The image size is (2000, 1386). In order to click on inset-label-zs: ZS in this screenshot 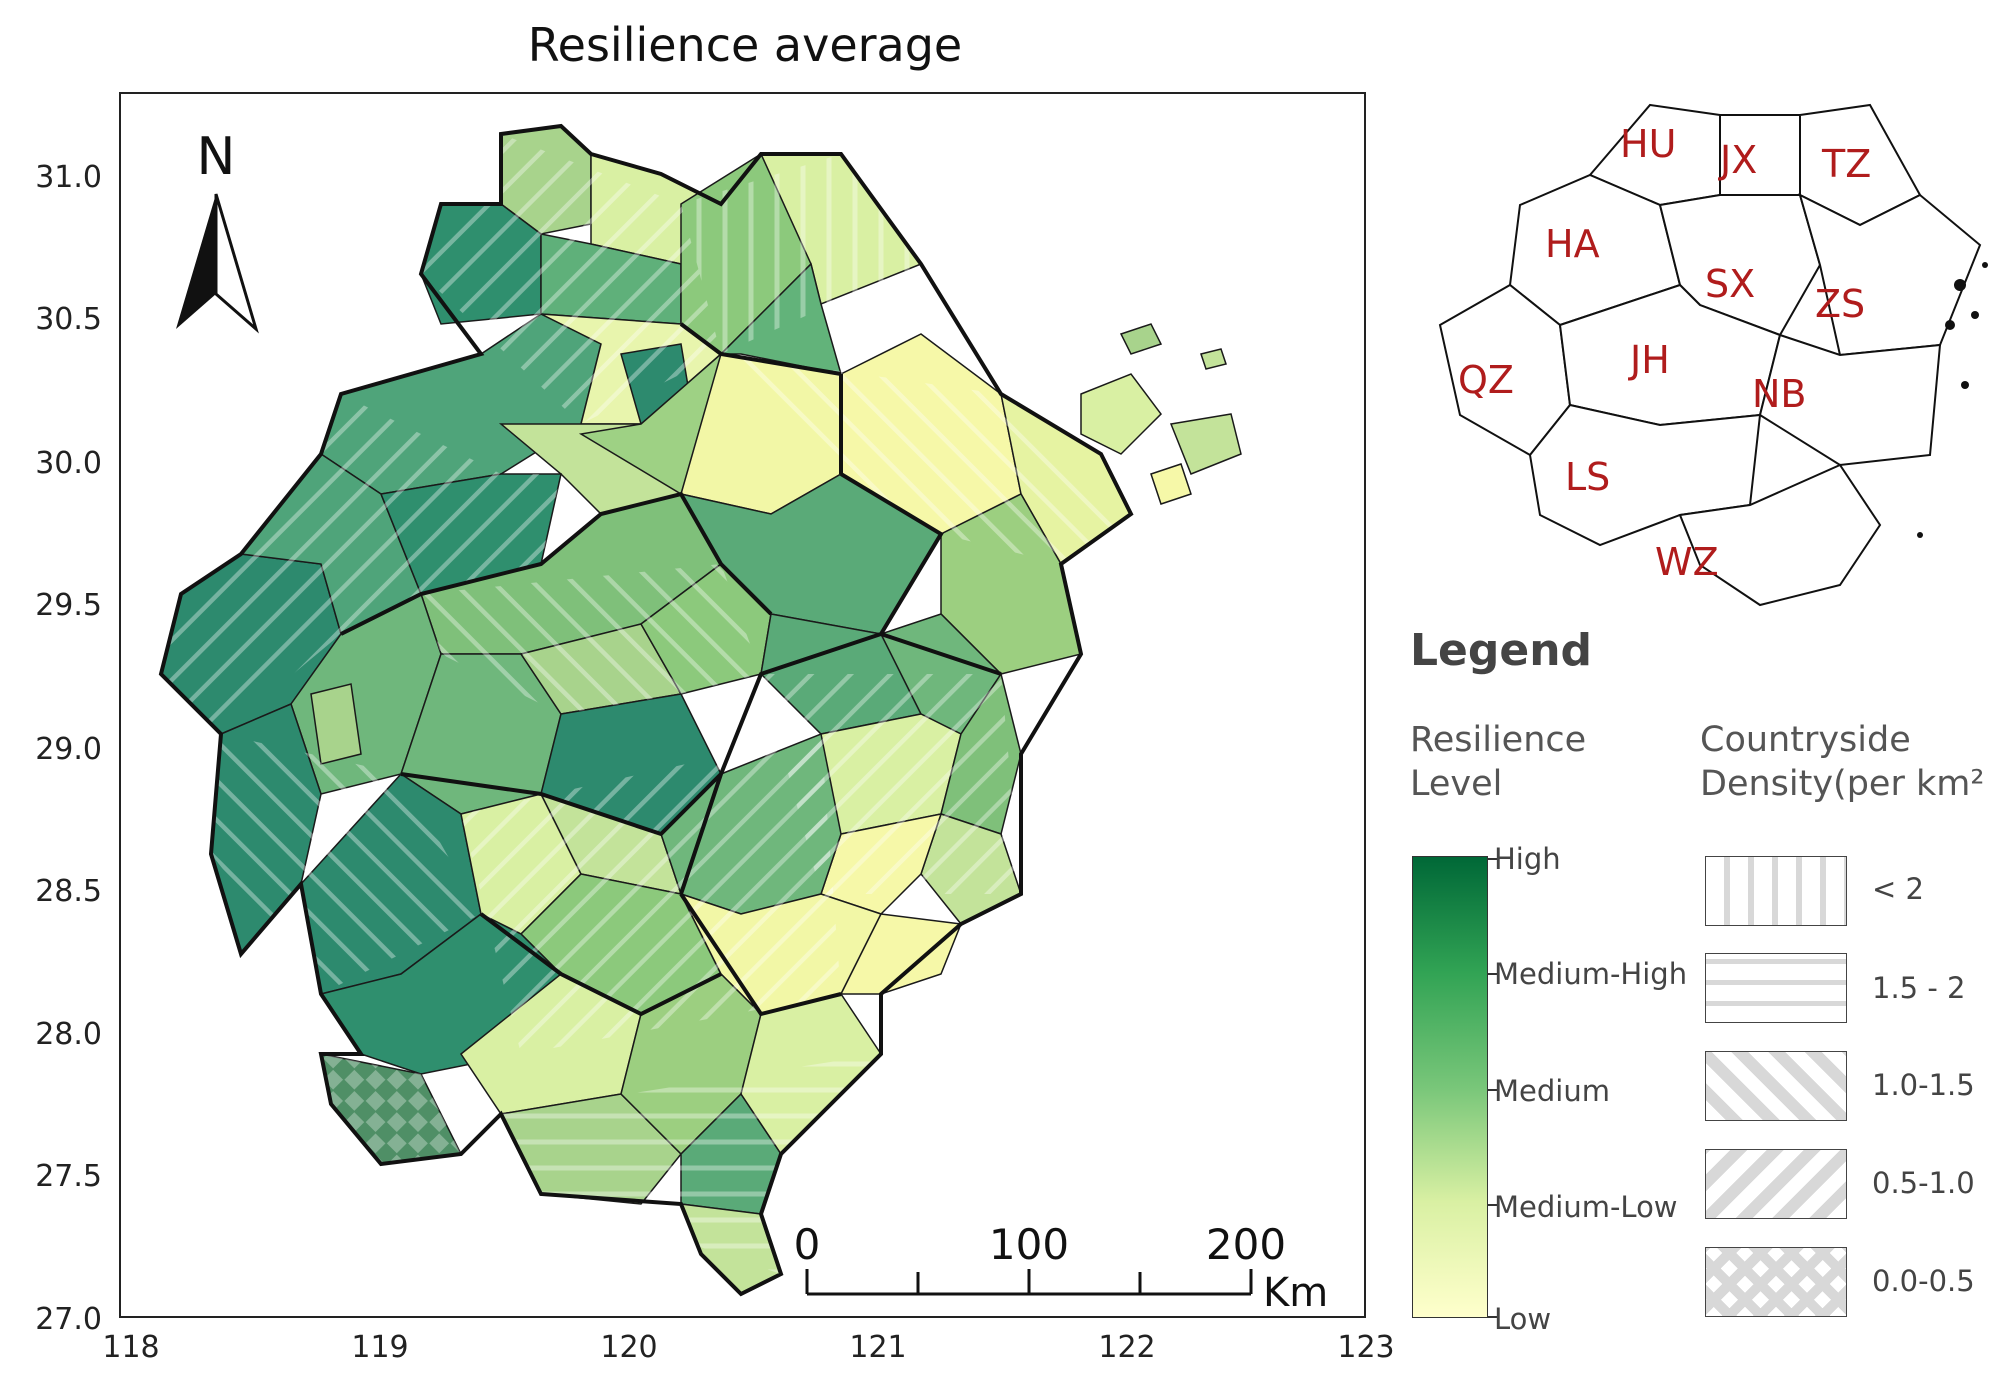, I will do `click(1840, 304)`.